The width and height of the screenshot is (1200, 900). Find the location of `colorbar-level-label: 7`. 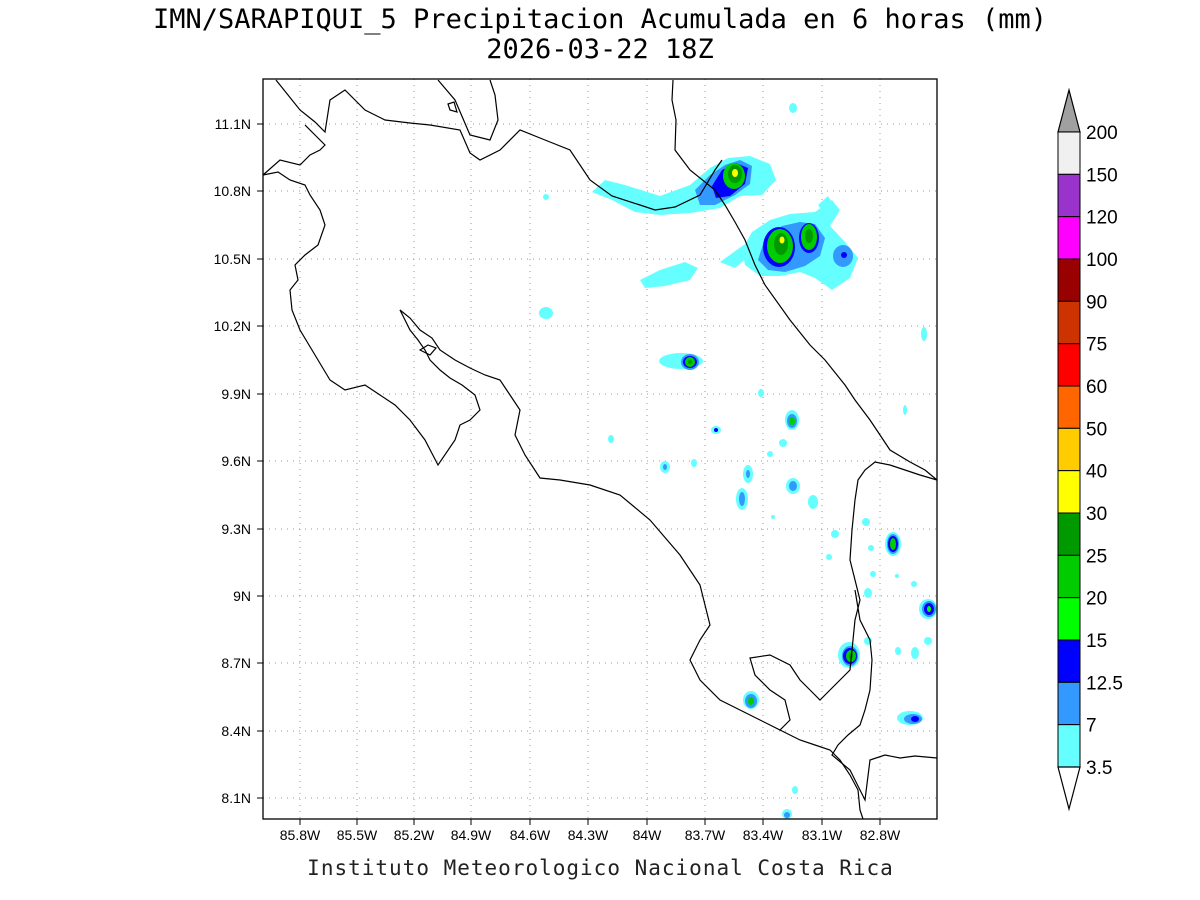

colorbar-level-label: 7 is located at coordinates (1091, 726).